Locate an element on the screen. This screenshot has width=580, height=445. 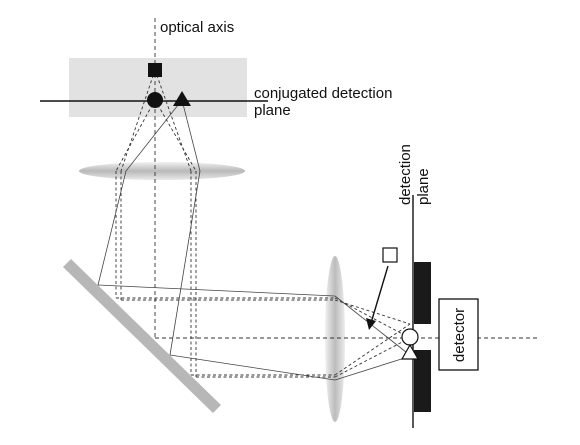
conjugated-plane-label-line2: plane is located at coordinates (272, 110).